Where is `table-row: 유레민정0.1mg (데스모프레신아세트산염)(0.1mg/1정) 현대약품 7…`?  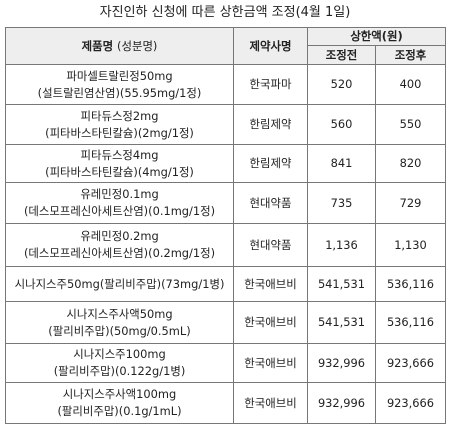
table-row: 유레민정0.1mg (데스모프레신아세트산염)(0.1mg/1정) 현대약품 7… is located at coordinates (225, 203).